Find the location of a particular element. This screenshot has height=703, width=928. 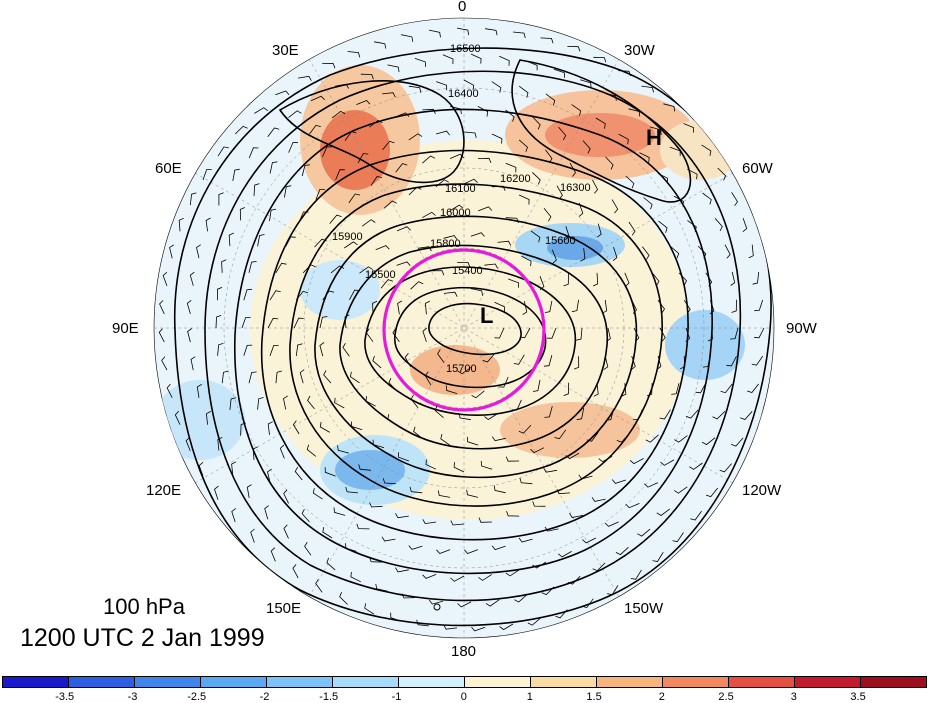

lon-label-60w: 60W is located at coordinates (757, 168).